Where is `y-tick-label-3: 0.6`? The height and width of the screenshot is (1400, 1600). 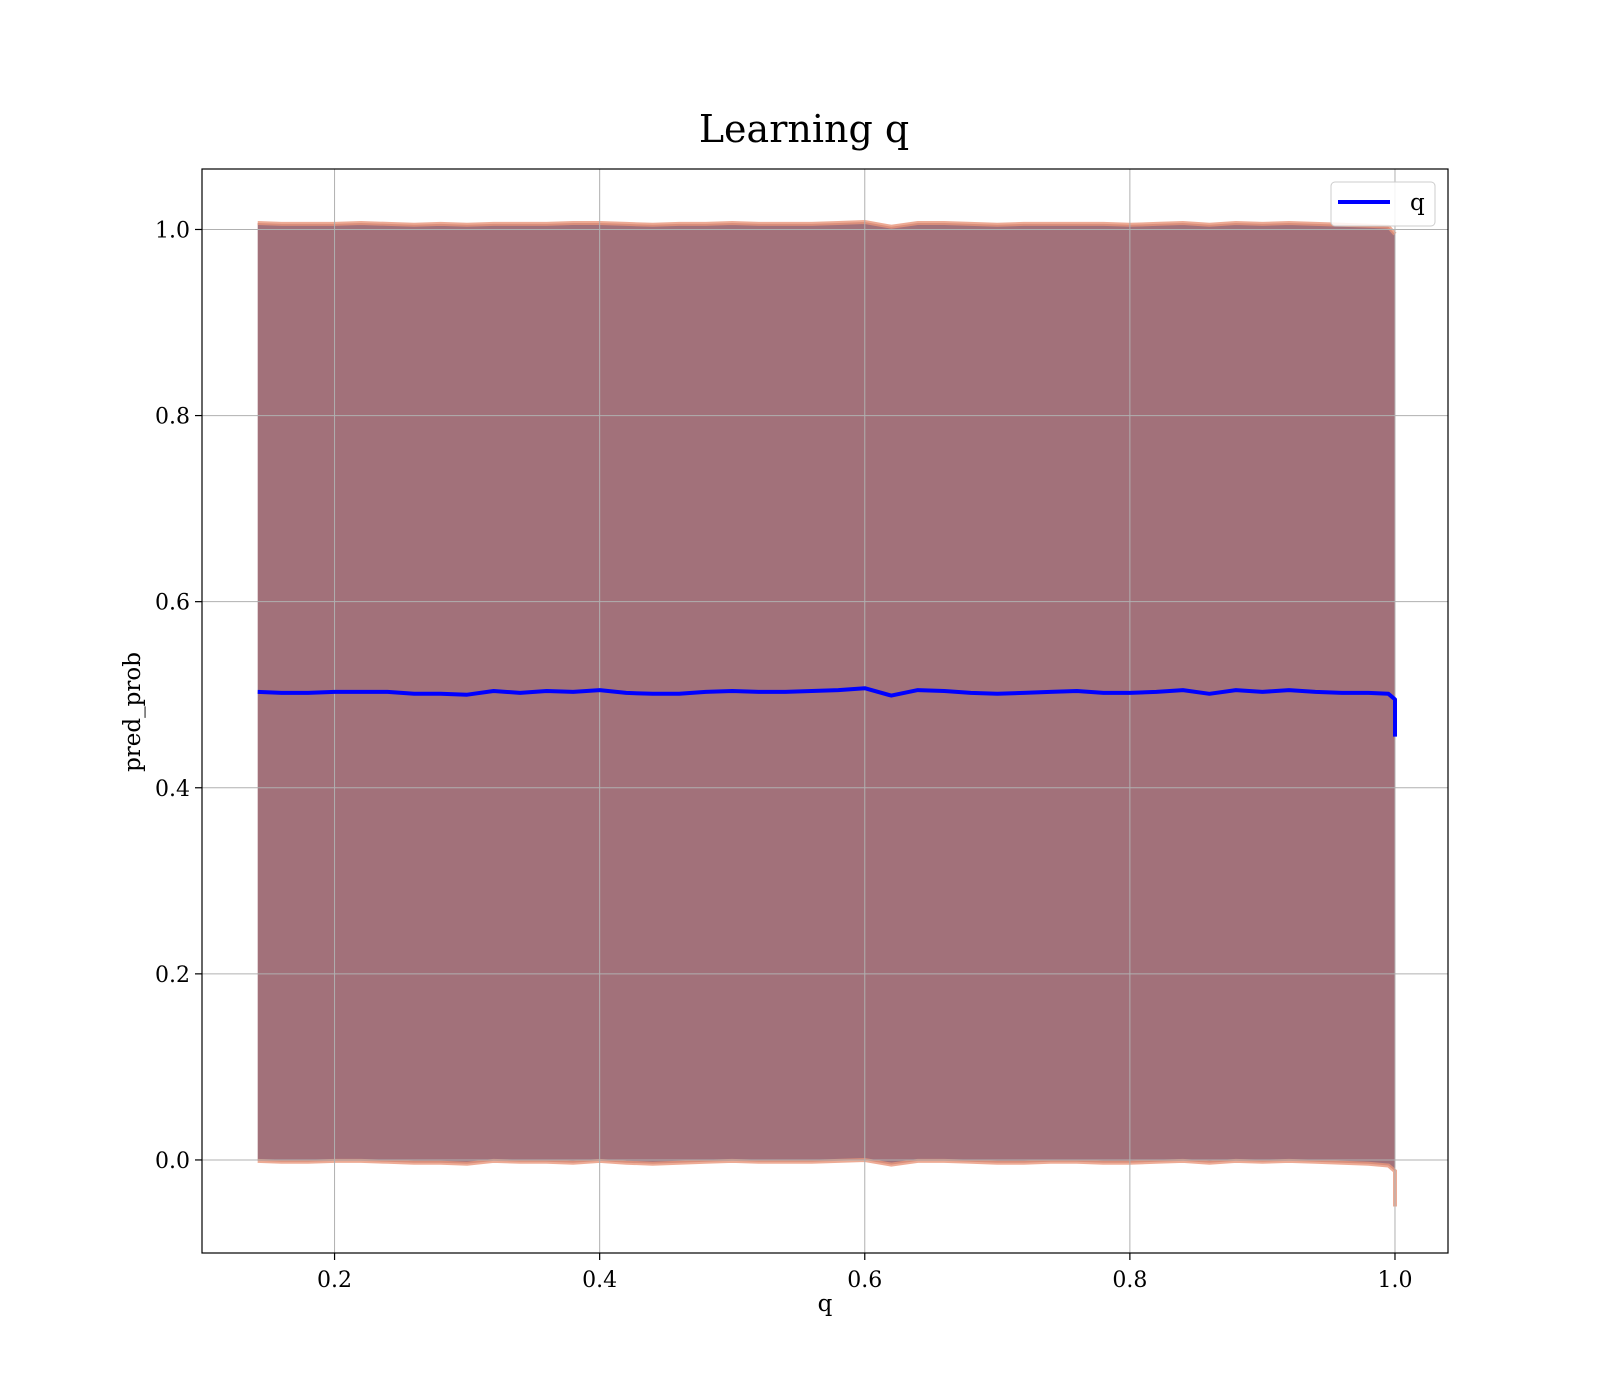
y-tick-label-3: 0.6 is located at coordinates (172, 603).